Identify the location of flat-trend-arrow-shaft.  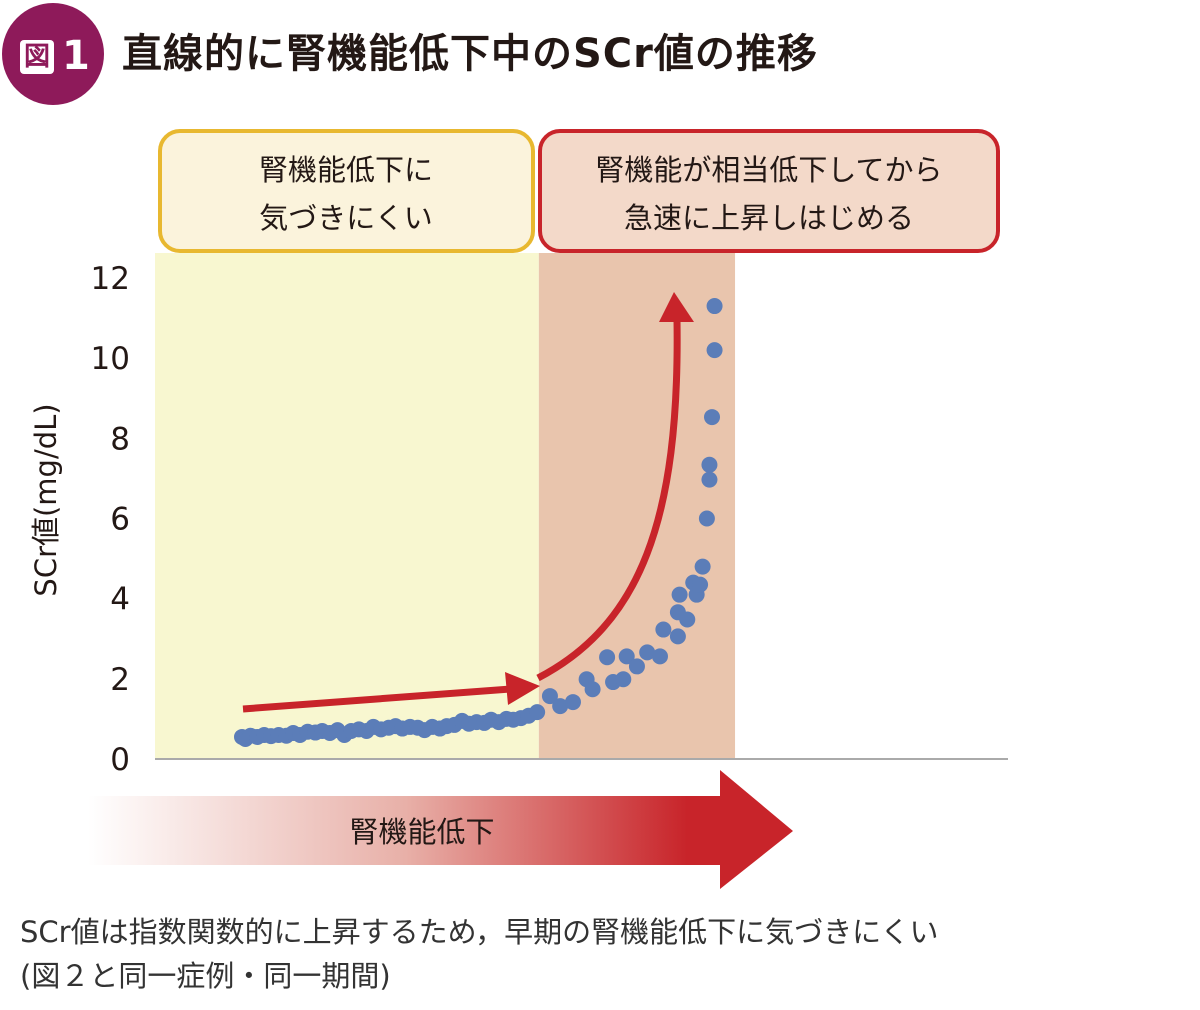
(376, 699).